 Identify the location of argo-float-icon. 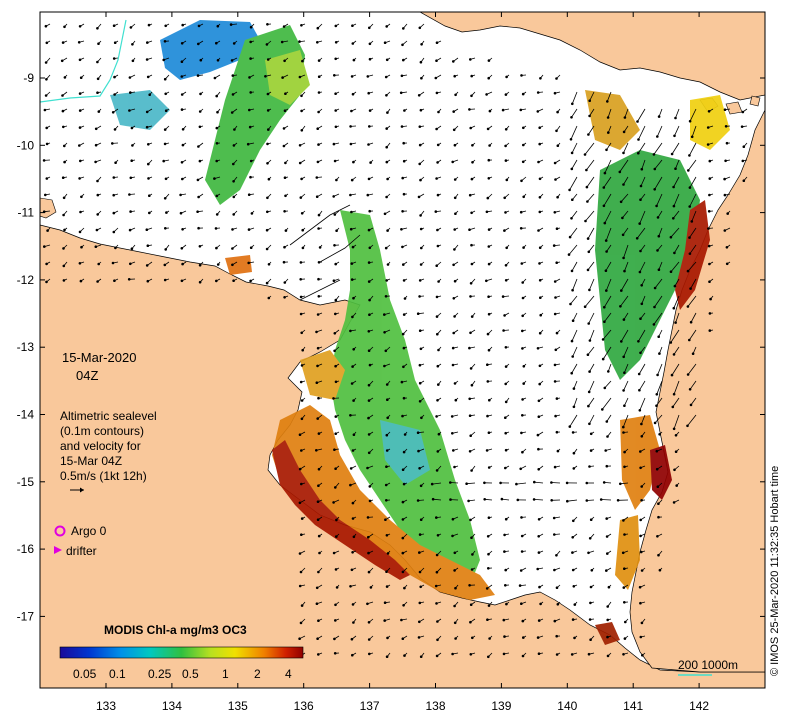
(60, 531).